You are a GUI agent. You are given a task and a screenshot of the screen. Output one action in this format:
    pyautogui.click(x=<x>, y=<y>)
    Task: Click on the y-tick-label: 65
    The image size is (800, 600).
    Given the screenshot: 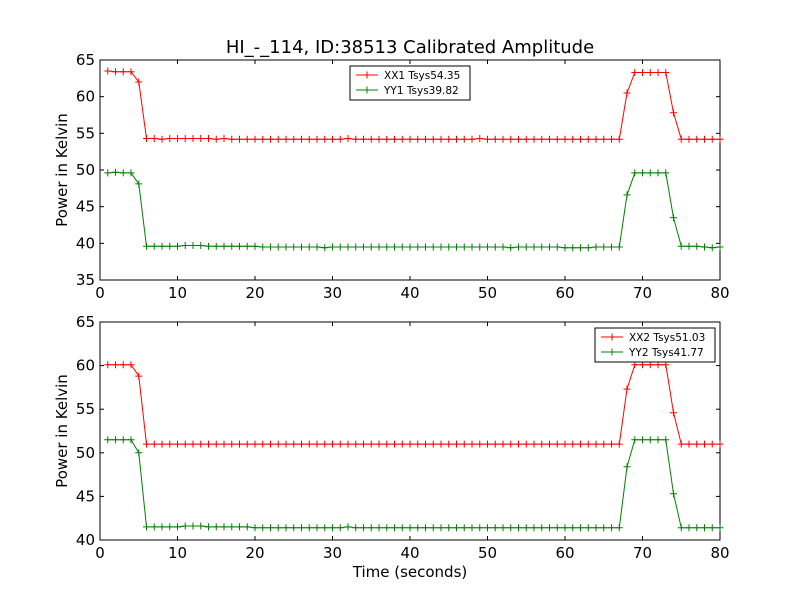 What is the action you would take?
    pyautogui.click(x=85, y=60)
    